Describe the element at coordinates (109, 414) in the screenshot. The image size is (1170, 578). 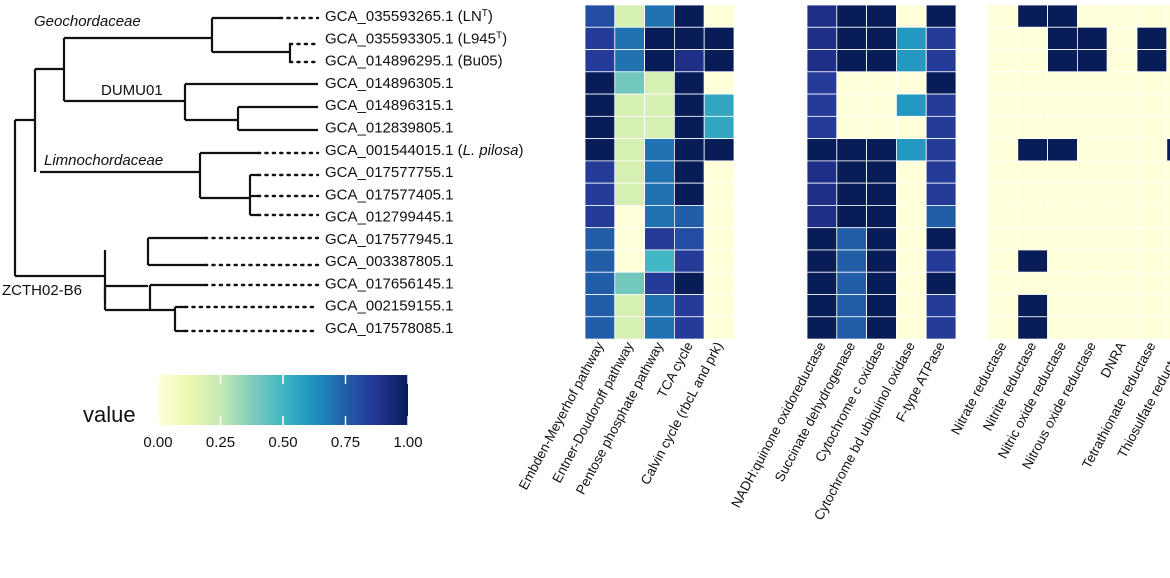
I see `legend-title: value` at that location.